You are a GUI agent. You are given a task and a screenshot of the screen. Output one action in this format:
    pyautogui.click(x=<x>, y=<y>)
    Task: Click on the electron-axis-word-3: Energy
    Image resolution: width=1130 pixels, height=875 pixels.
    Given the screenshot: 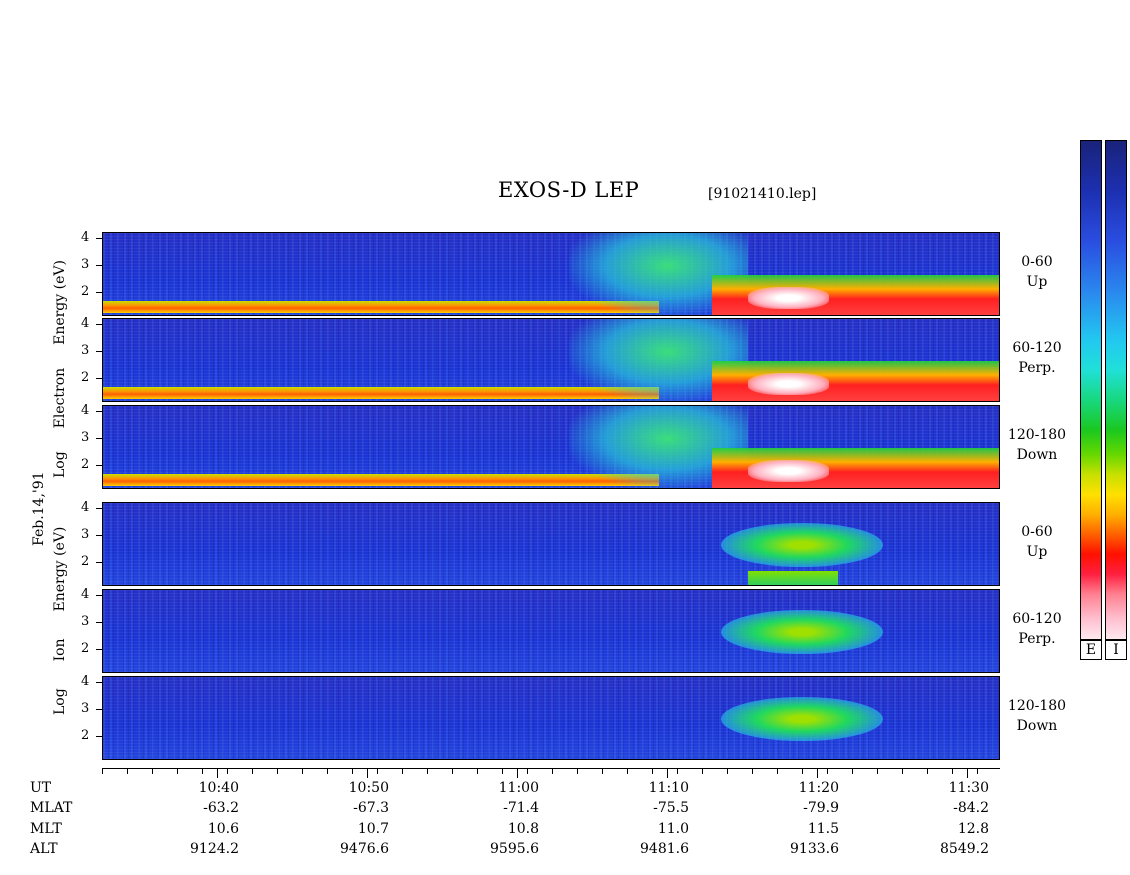 What is the action you would take?
    pyautogui.click(x=60, y=319)
    